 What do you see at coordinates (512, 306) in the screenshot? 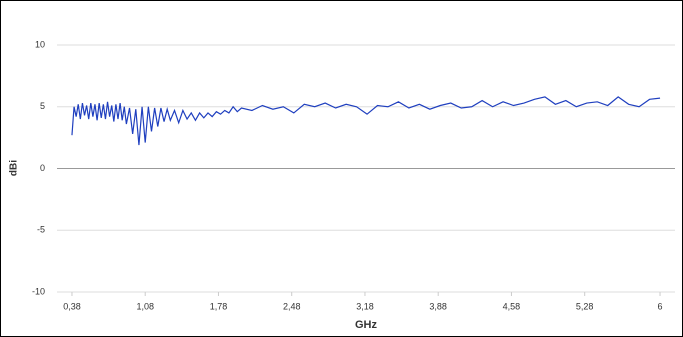
I see `x-tick-label: 4,58` at bounding box center [512, 306].